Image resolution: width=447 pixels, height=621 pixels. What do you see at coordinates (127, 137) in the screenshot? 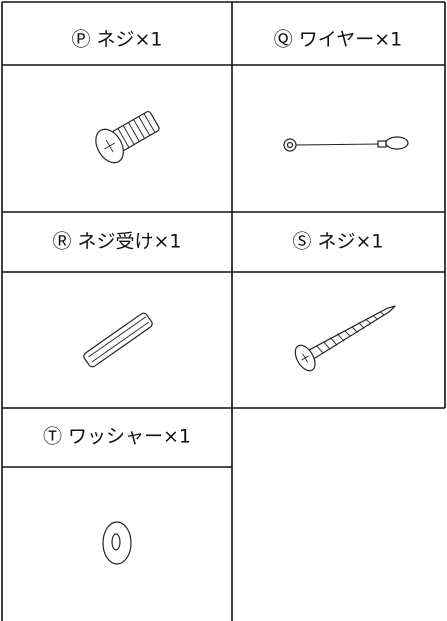
I see `screw-icon` at bounding box center [127, 137].